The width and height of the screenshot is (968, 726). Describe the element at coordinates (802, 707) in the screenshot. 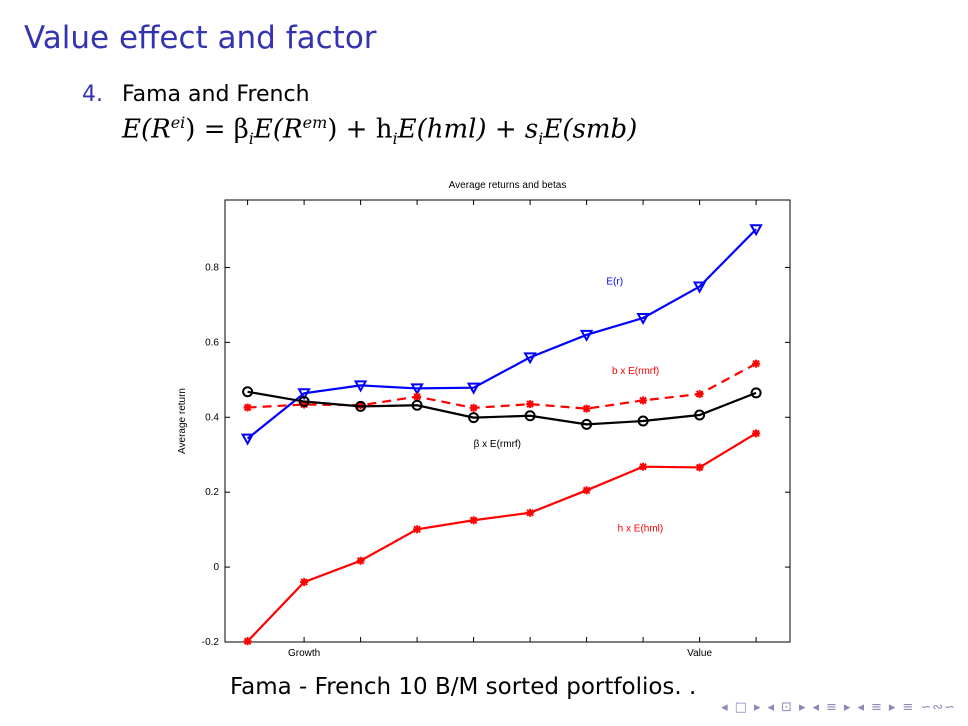

I see `nav-next-sub-icon: ▸` at that location.